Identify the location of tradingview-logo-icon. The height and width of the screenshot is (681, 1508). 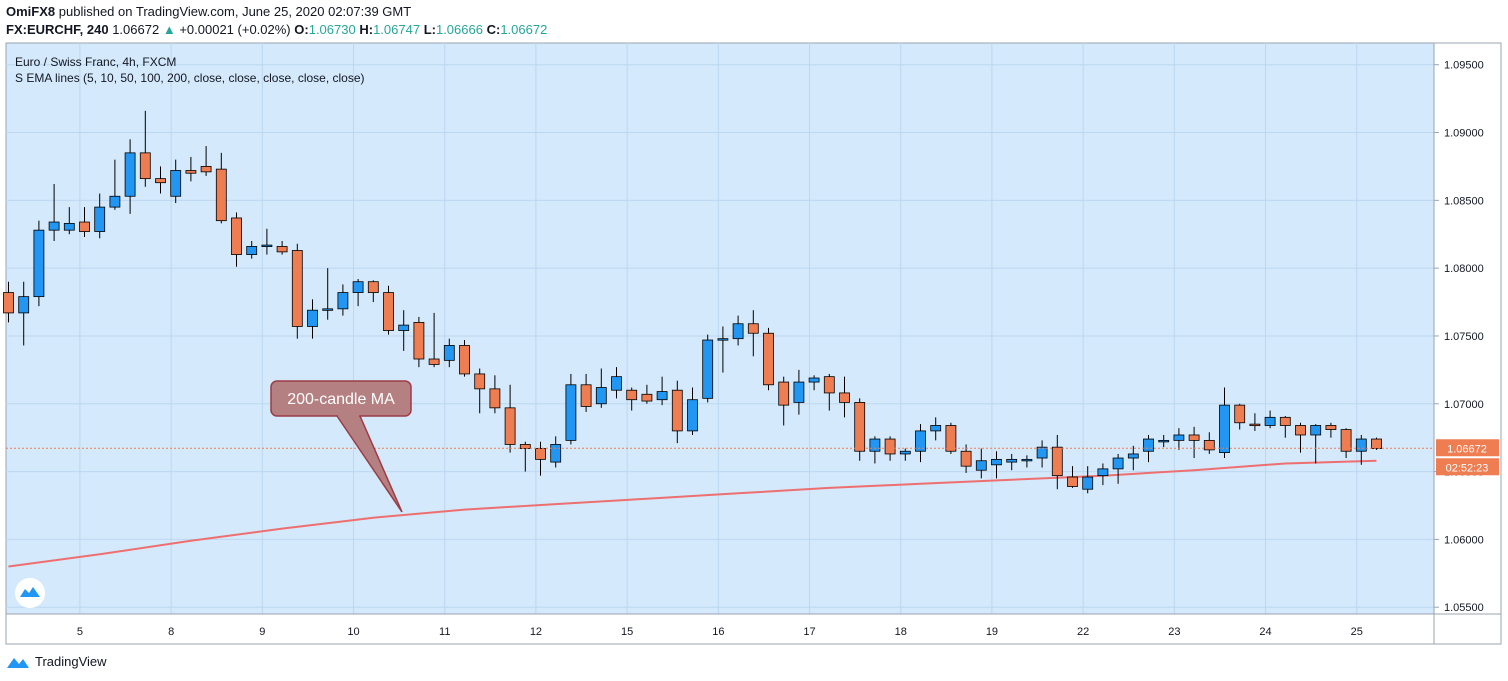
(18, 662).